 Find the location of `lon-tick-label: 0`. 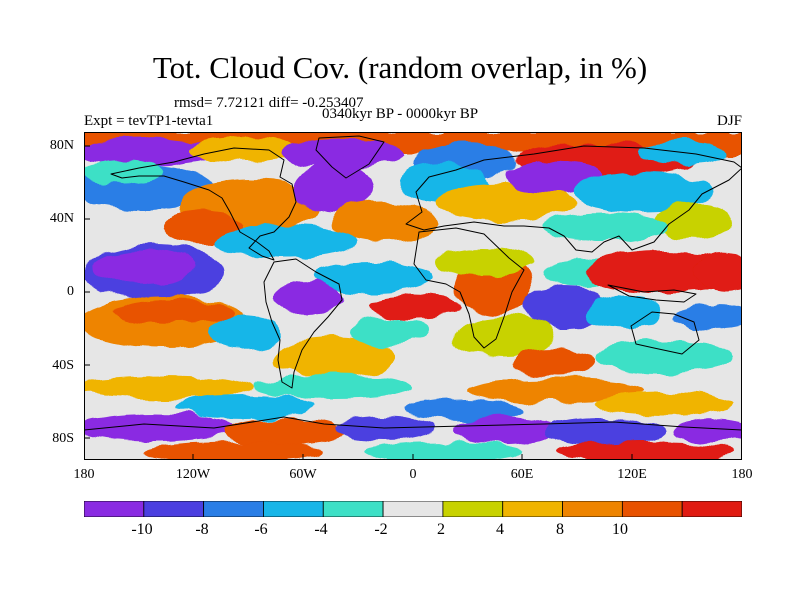

lon-tick-label: 0 is located at coordinates (413, 474).